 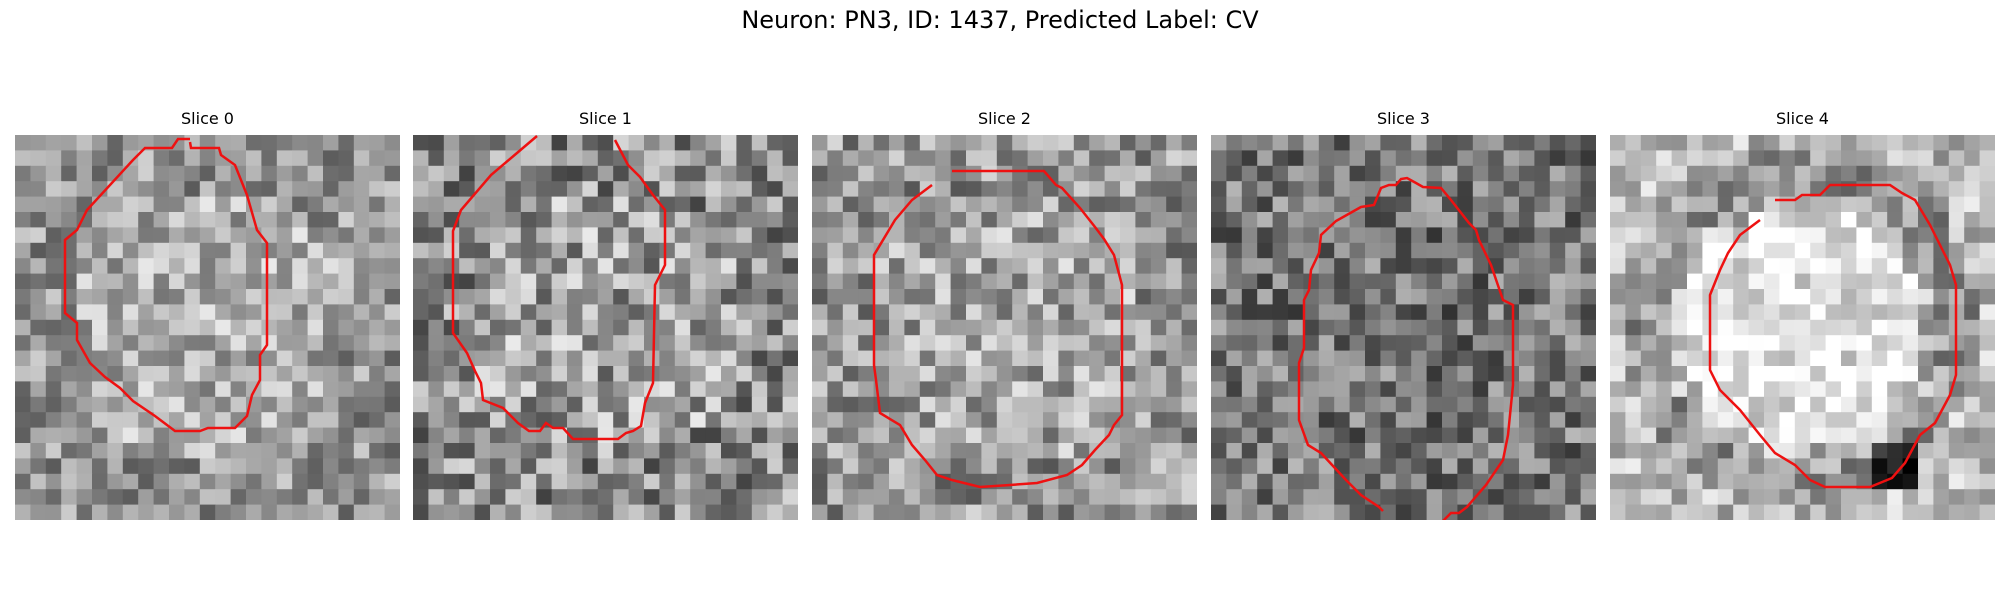 What do you see at coordinates (605, 118) in the screenshot?
I see `slice-title-1: Slice 1` at bounding box center [605, 118].